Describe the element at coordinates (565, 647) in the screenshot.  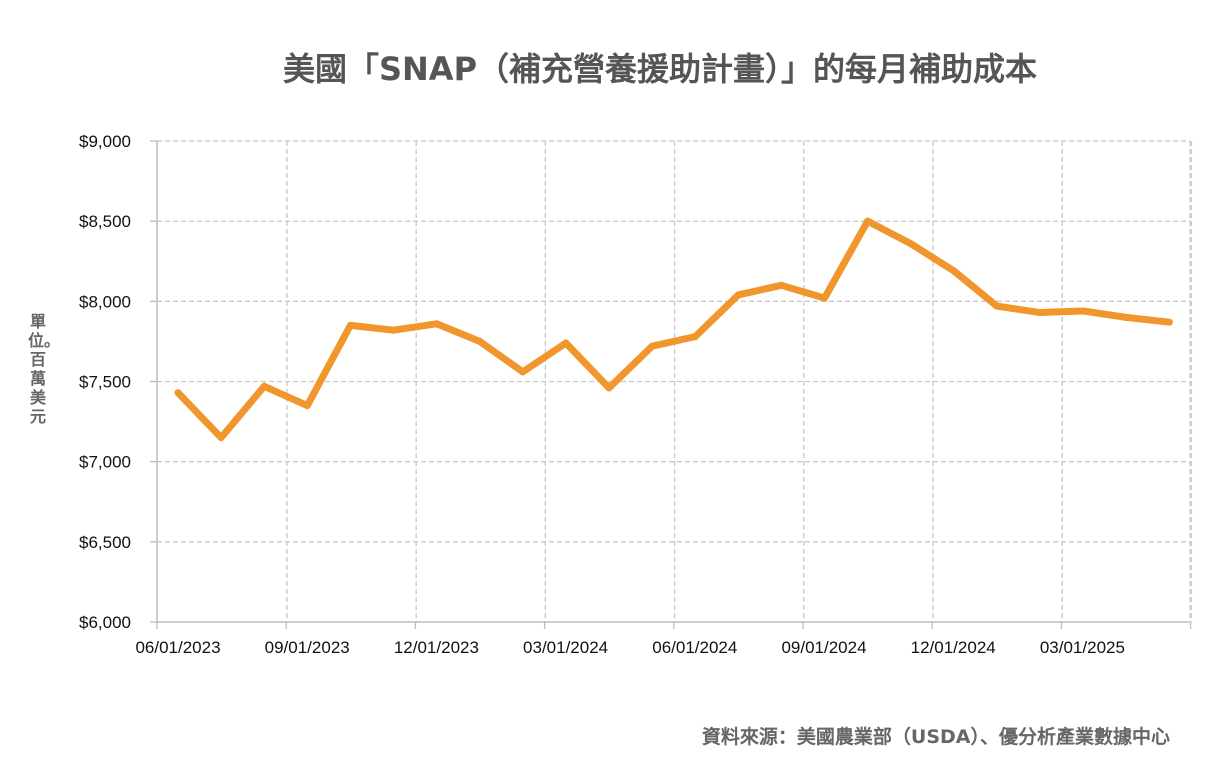
I see `x-tick-label: 03/01/2024` at that location.